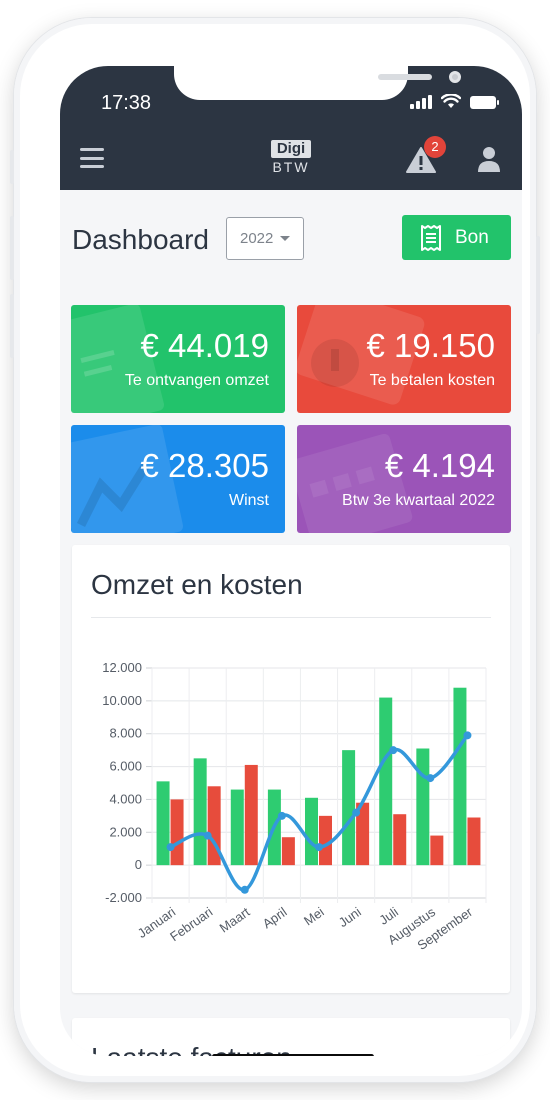 This screenshot has height=1100, width=550. Describe the element at coordinates (191, 1049) in the screenshot. I see `invoices-card-title: Laatste facturen` at that location.